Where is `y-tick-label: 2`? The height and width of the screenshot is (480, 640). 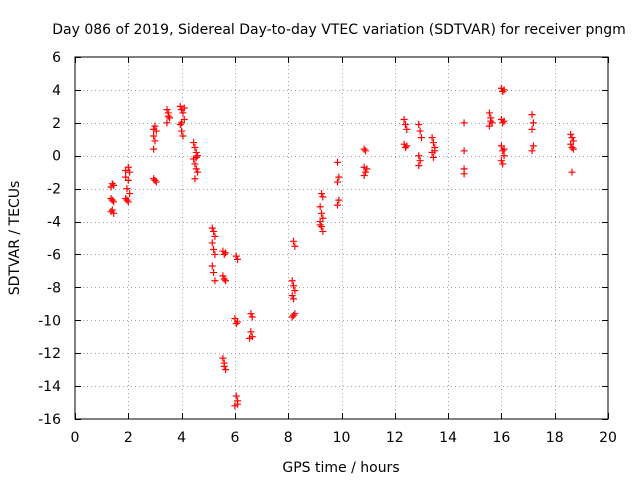 y-tick-label: 2 is located at coordinates (56, 124).